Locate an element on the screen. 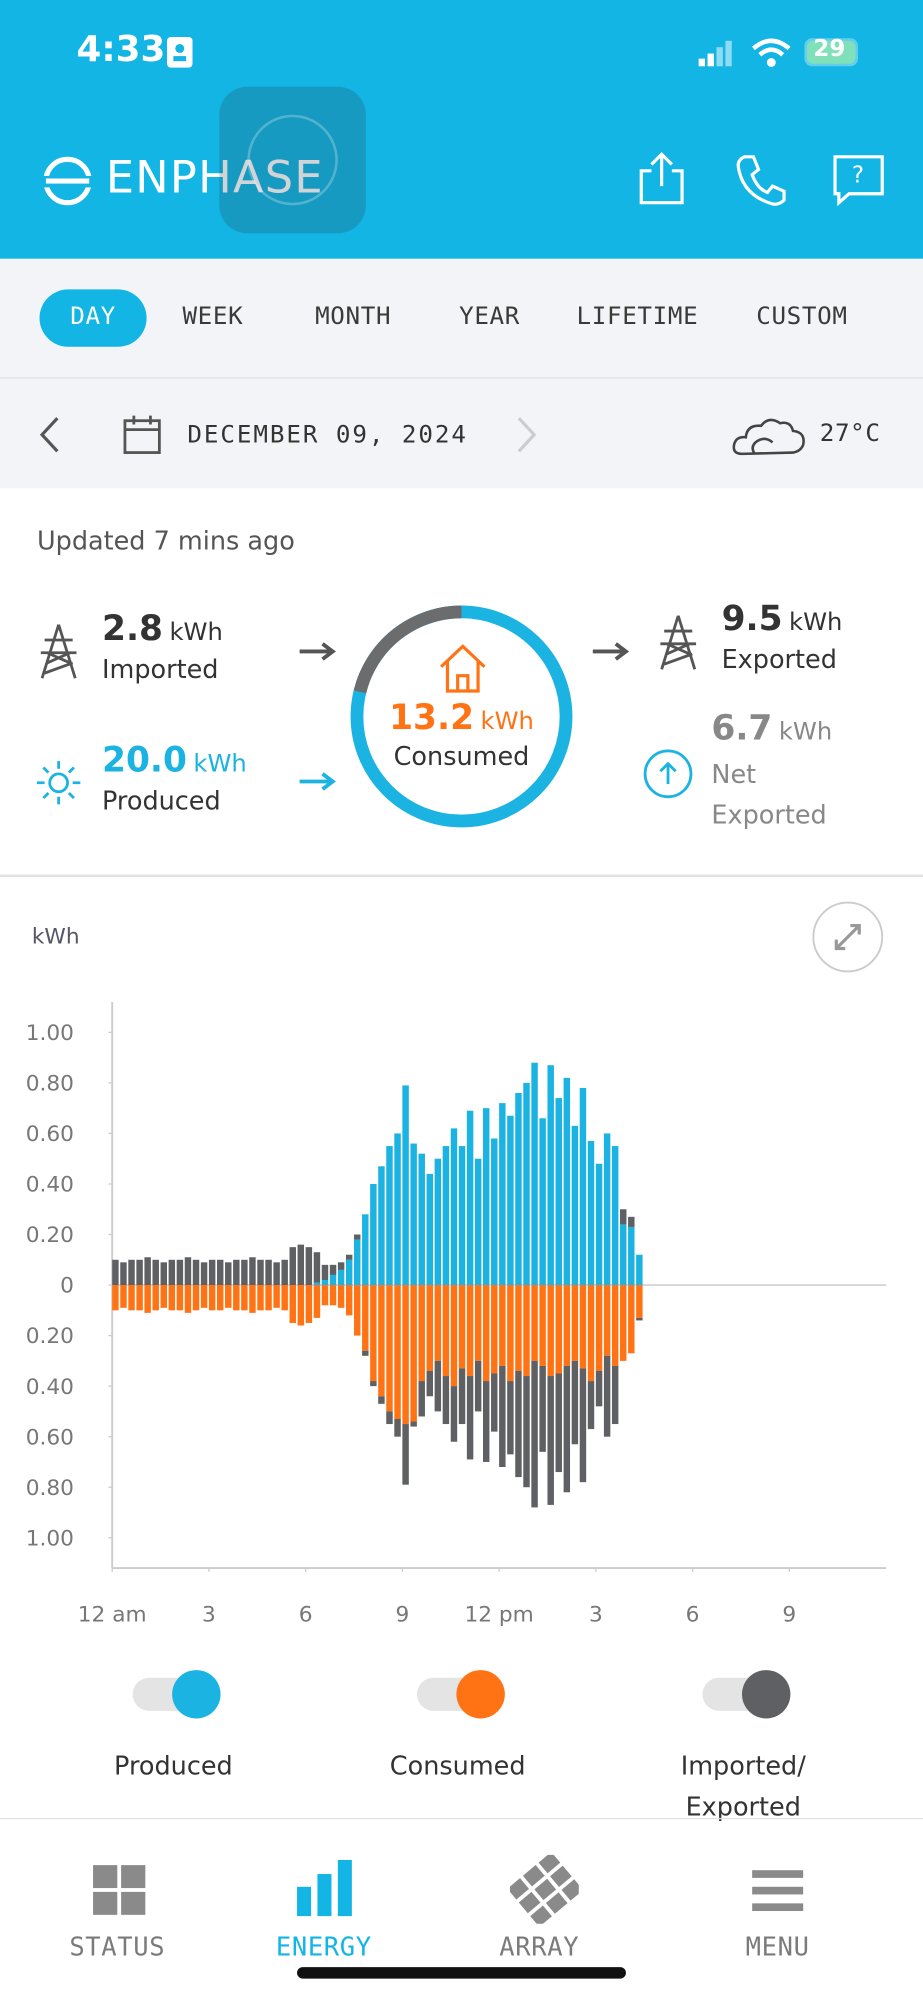 Image resolution: width=923 pixels, height=2000 pixels. net-value: 6.7 kWh is located at coordinates (772, 728).